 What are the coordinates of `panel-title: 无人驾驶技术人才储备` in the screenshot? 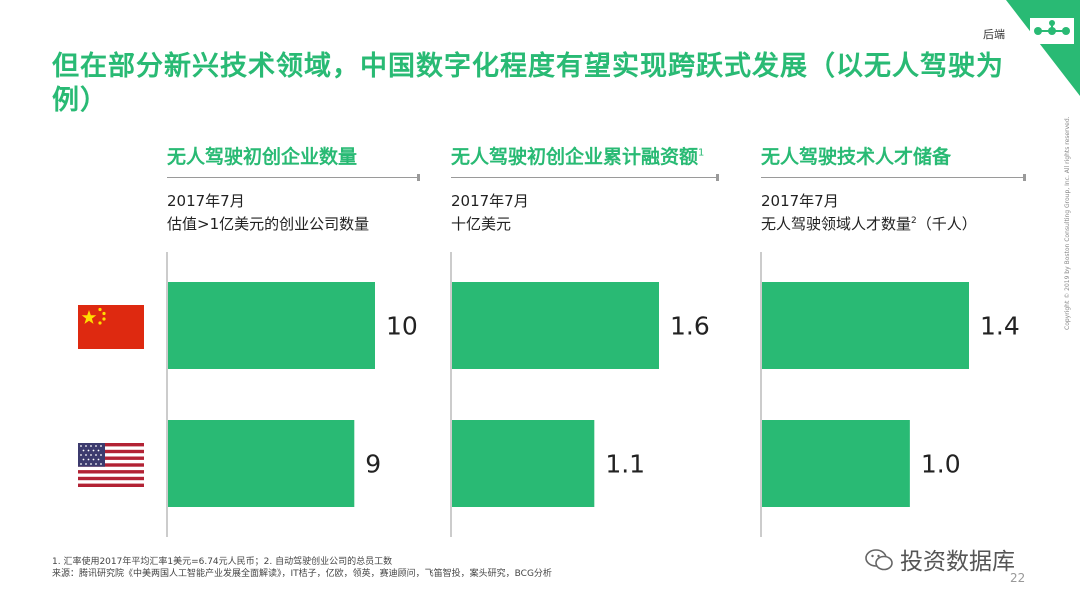 It's located at (856, 155).